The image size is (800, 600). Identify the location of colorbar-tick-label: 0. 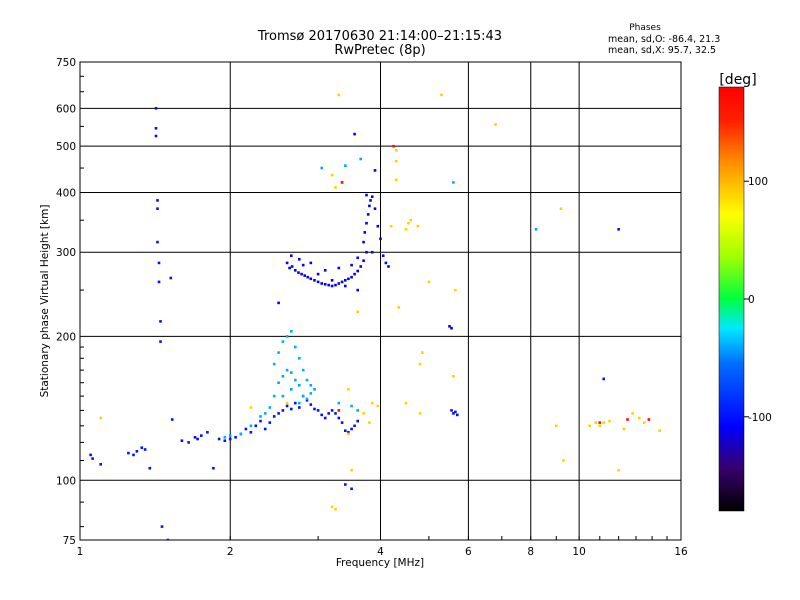
(751, 300).